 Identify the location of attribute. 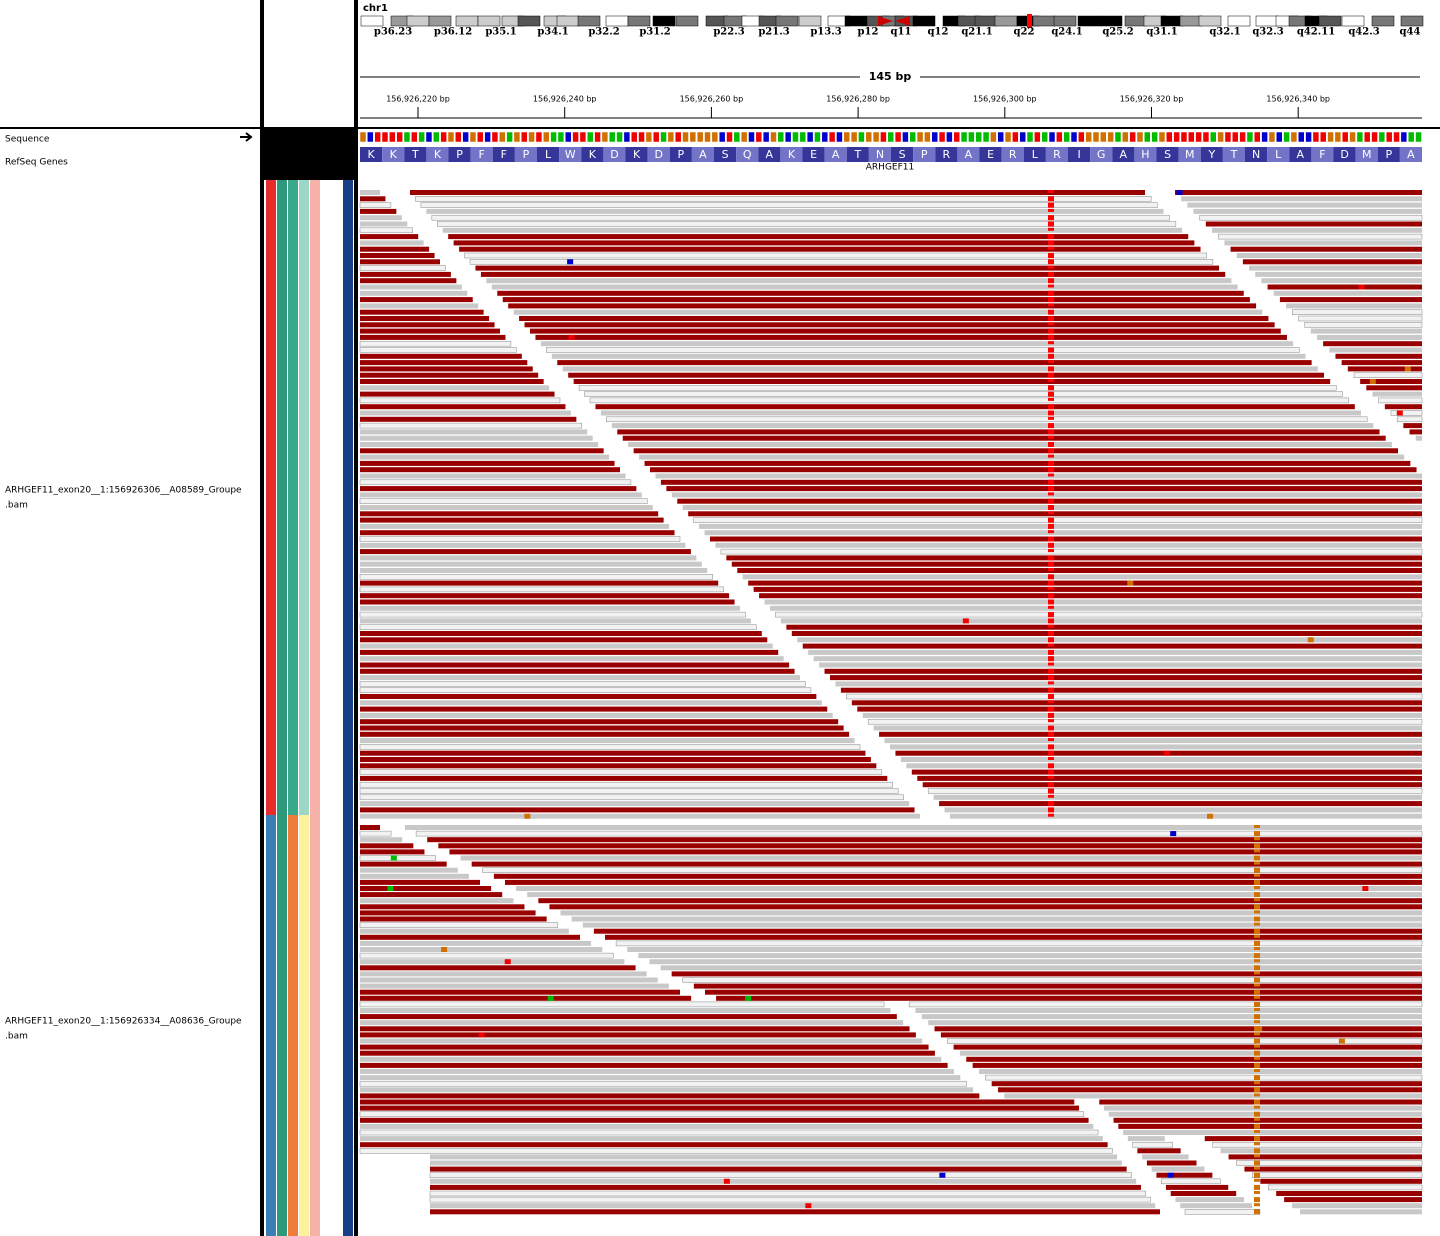
(271, 1025).